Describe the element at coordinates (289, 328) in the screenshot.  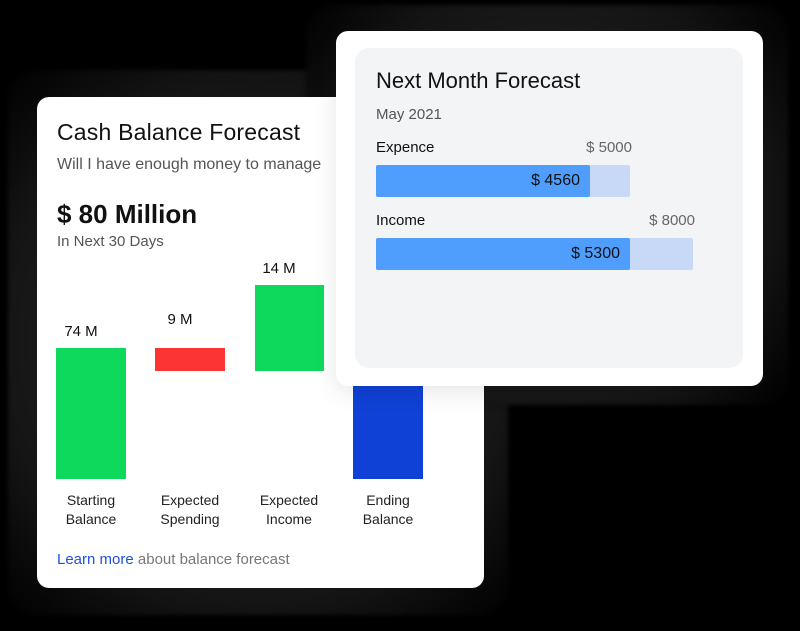
I see `bar-expected-income` at that location.